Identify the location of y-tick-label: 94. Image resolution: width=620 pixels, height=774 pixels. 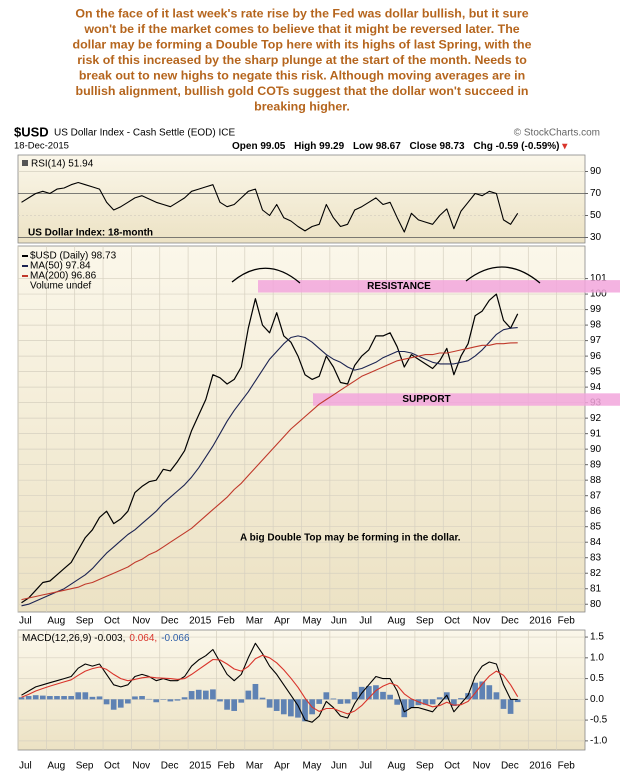
(596, 387).